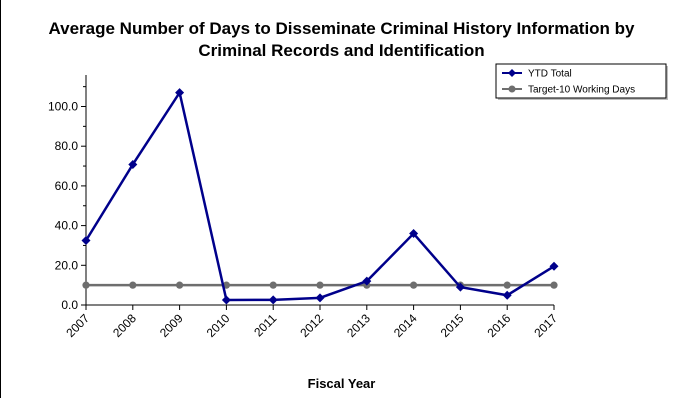 This screenshot has height=398, width=681. I want to click on x-tick-label: 2011, so click(265, 325).